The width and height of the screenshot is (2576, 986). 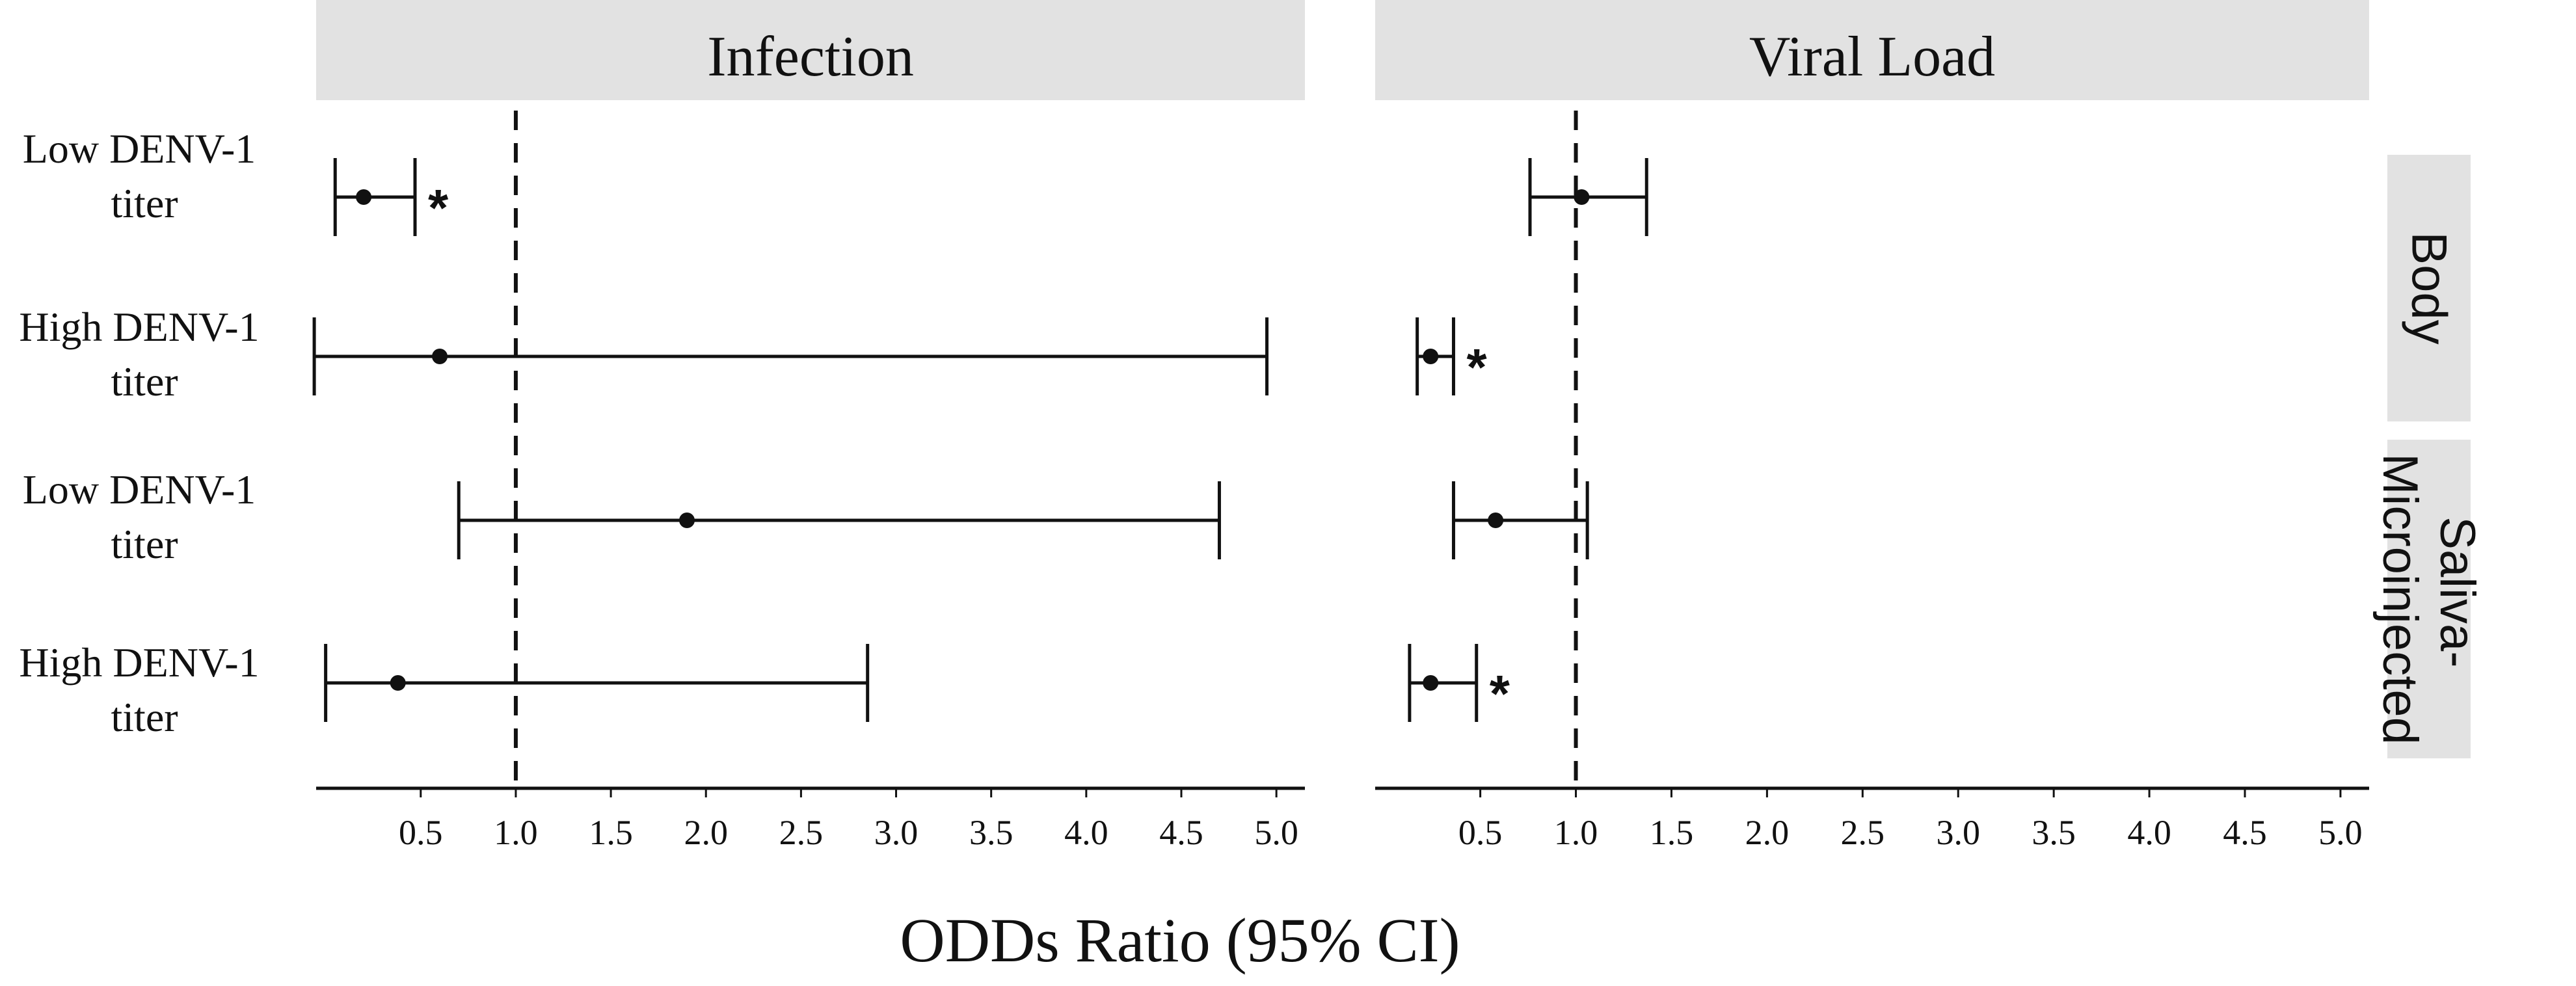 What do you see at coordinates (421, 832) in the screenshot?
I see `infection-x-tick-label: 0.5` at bounding box center [421, 832].